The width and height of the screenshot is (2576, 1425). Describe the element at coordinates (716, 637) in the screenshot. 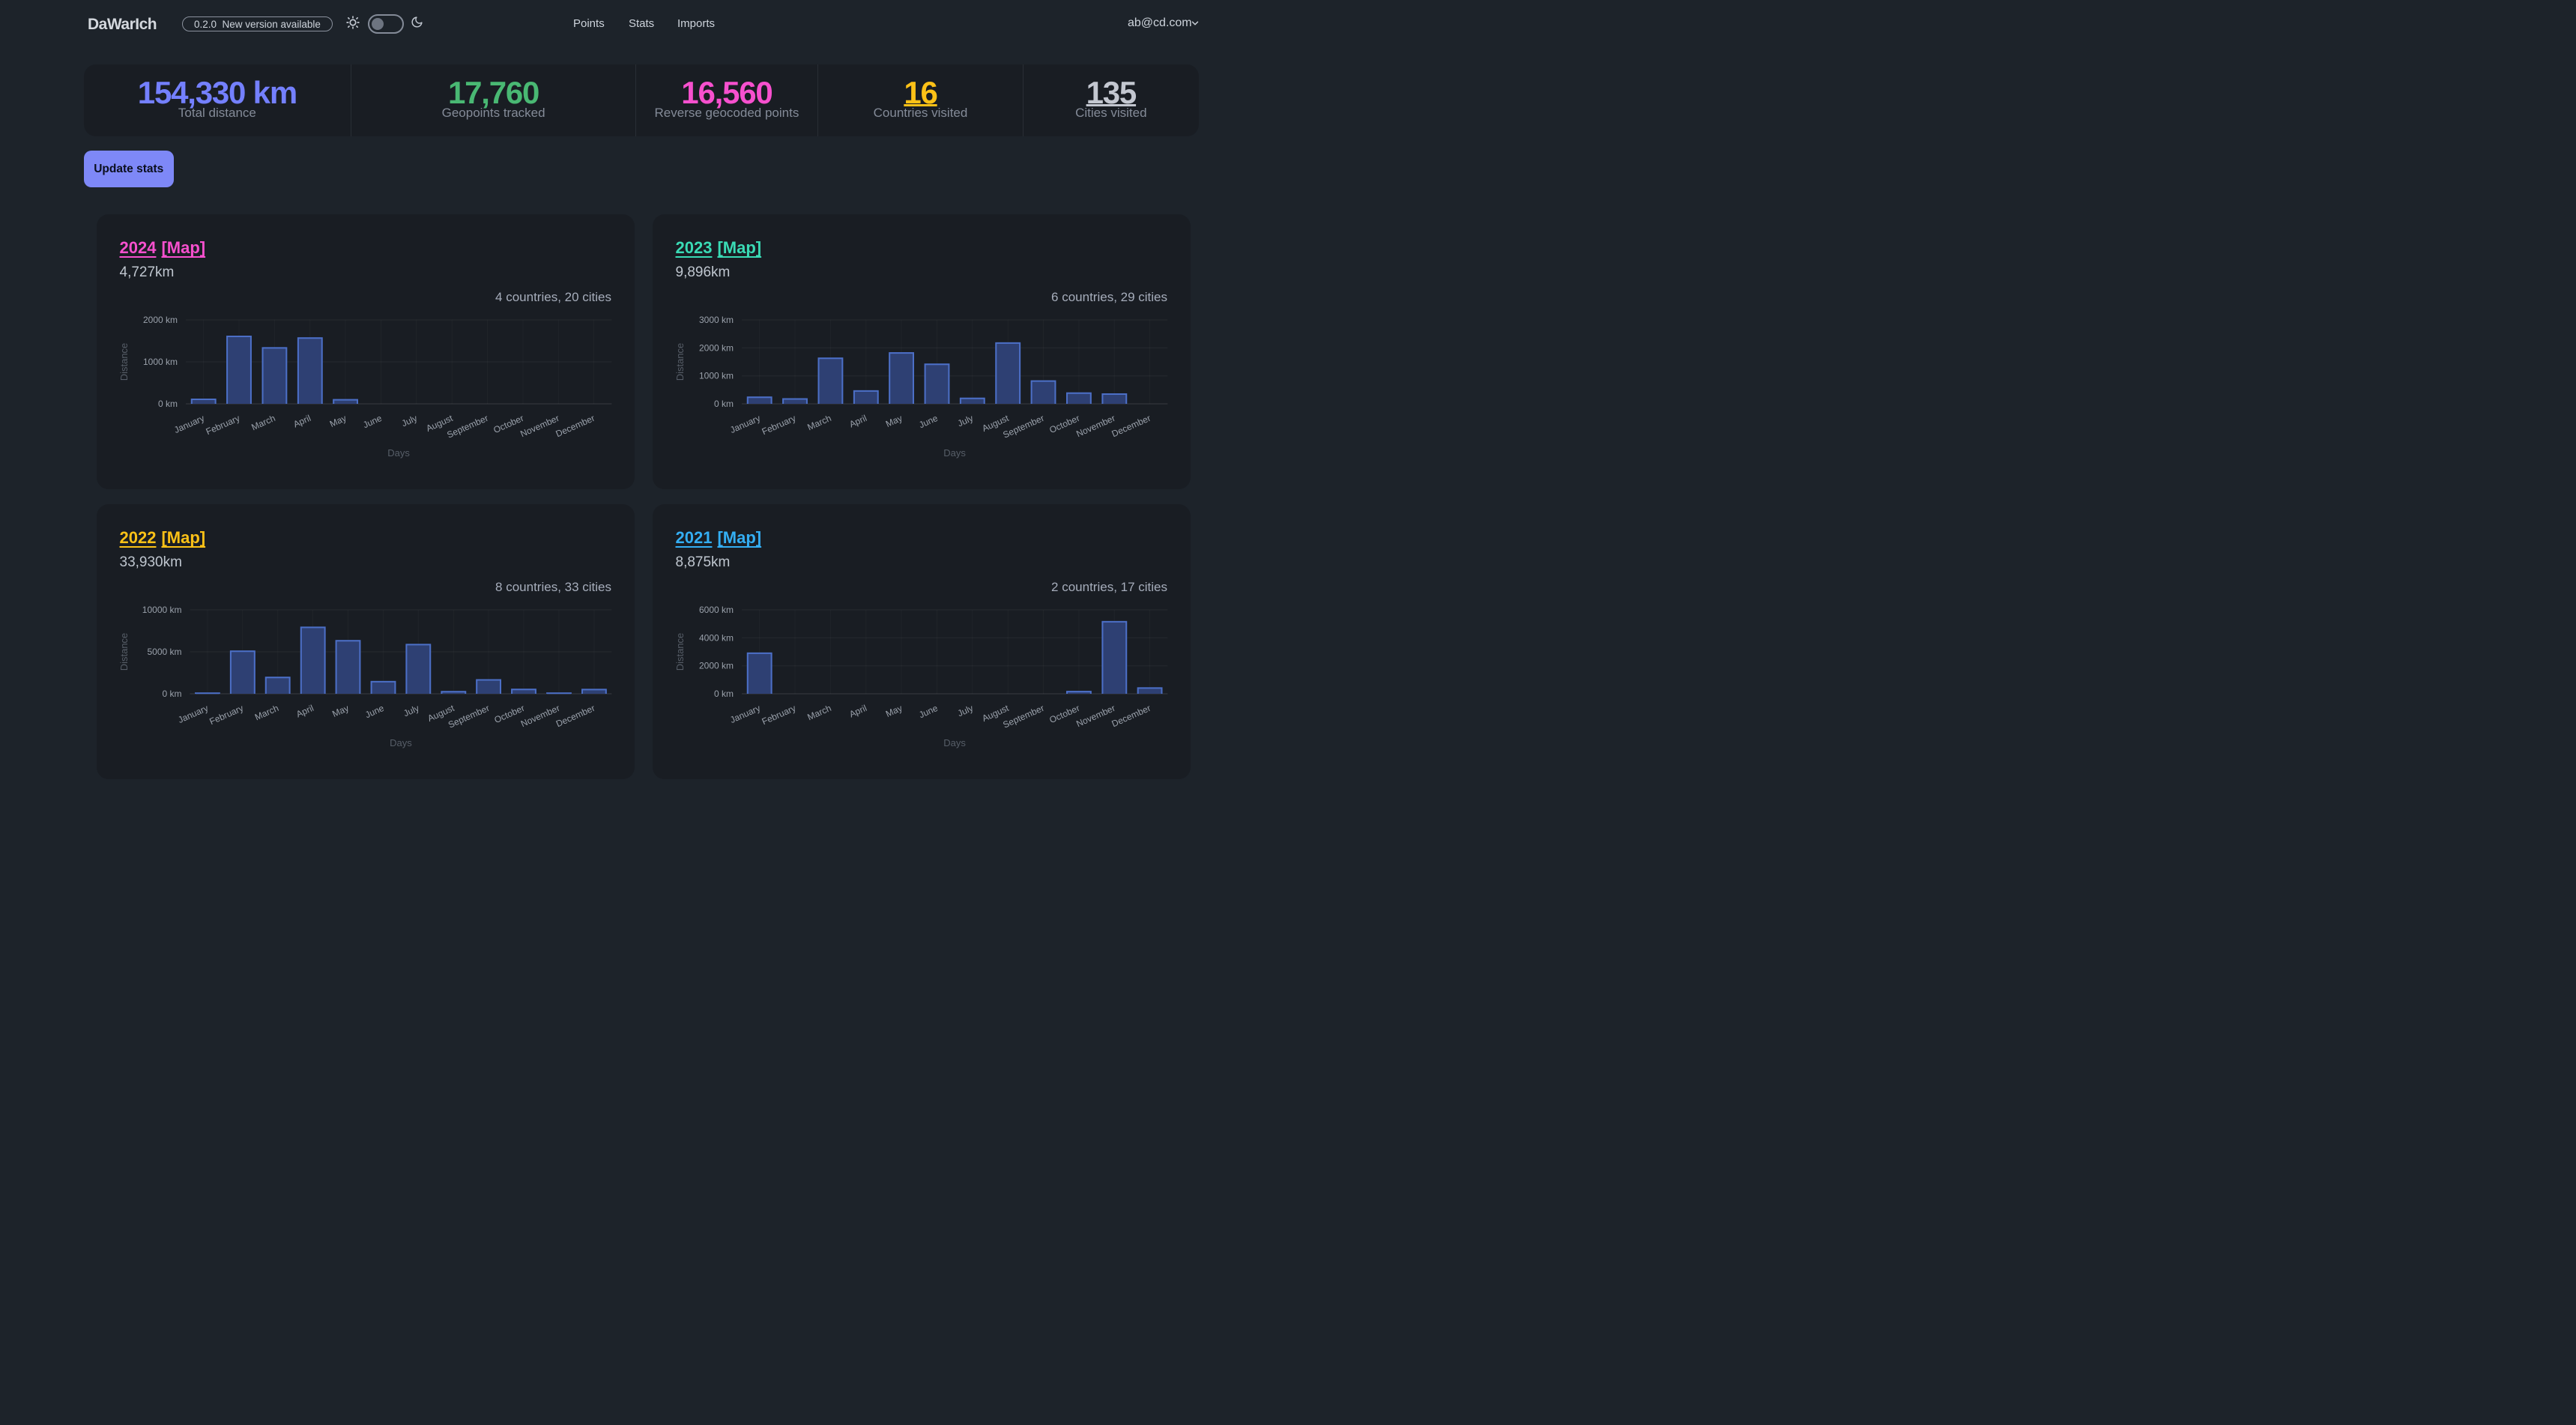

I see `svg-text: 4000 km` at that location.